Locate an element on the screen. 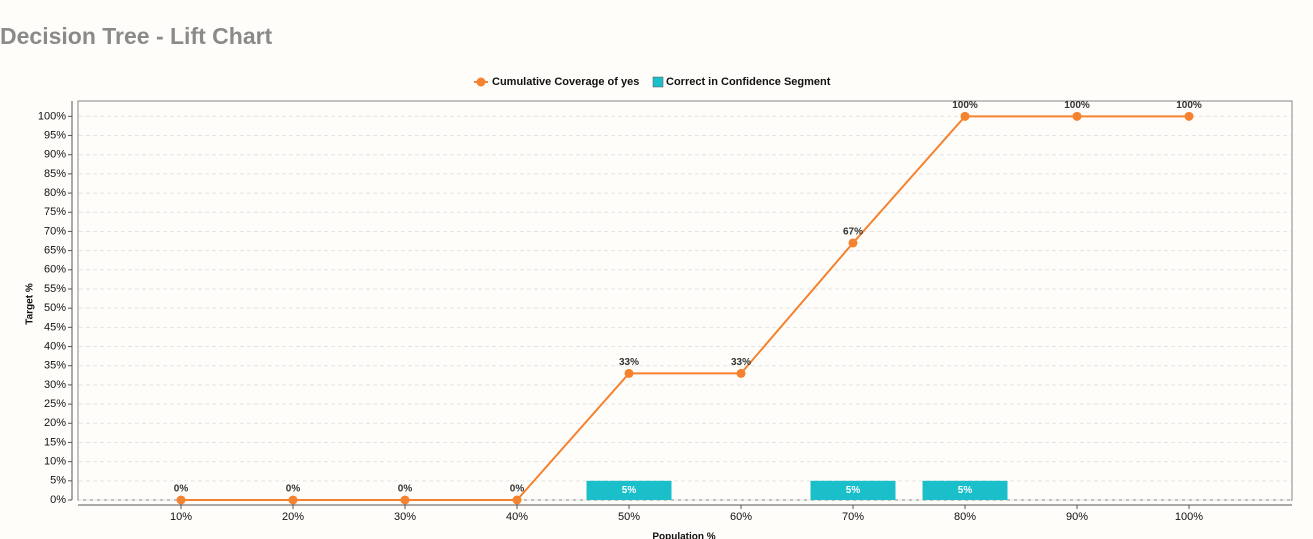  y-tick-label: 55% is located at coordinates (55, 289).